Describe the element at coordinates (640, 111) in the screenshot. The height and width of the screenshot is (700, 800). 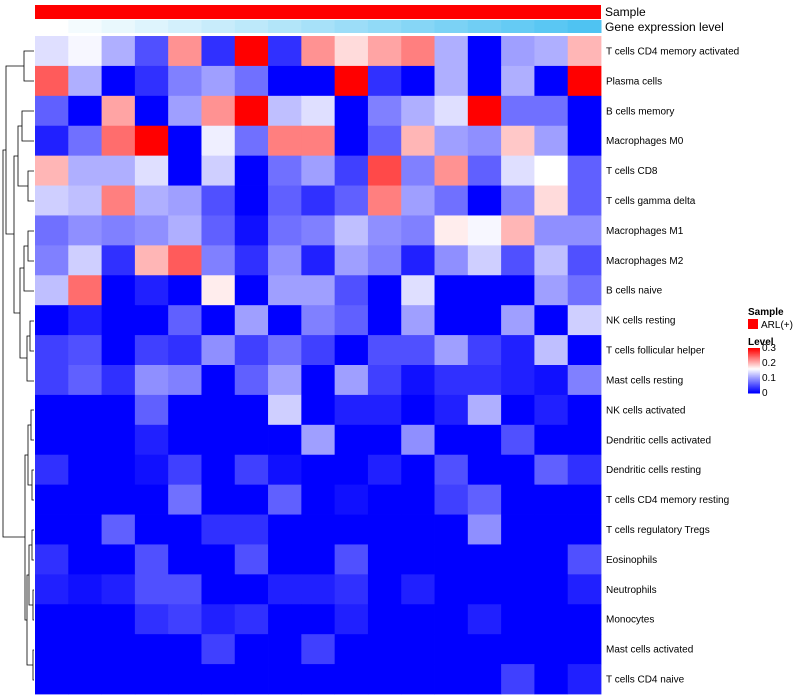
I see `row-label: B cells memory` at that location.